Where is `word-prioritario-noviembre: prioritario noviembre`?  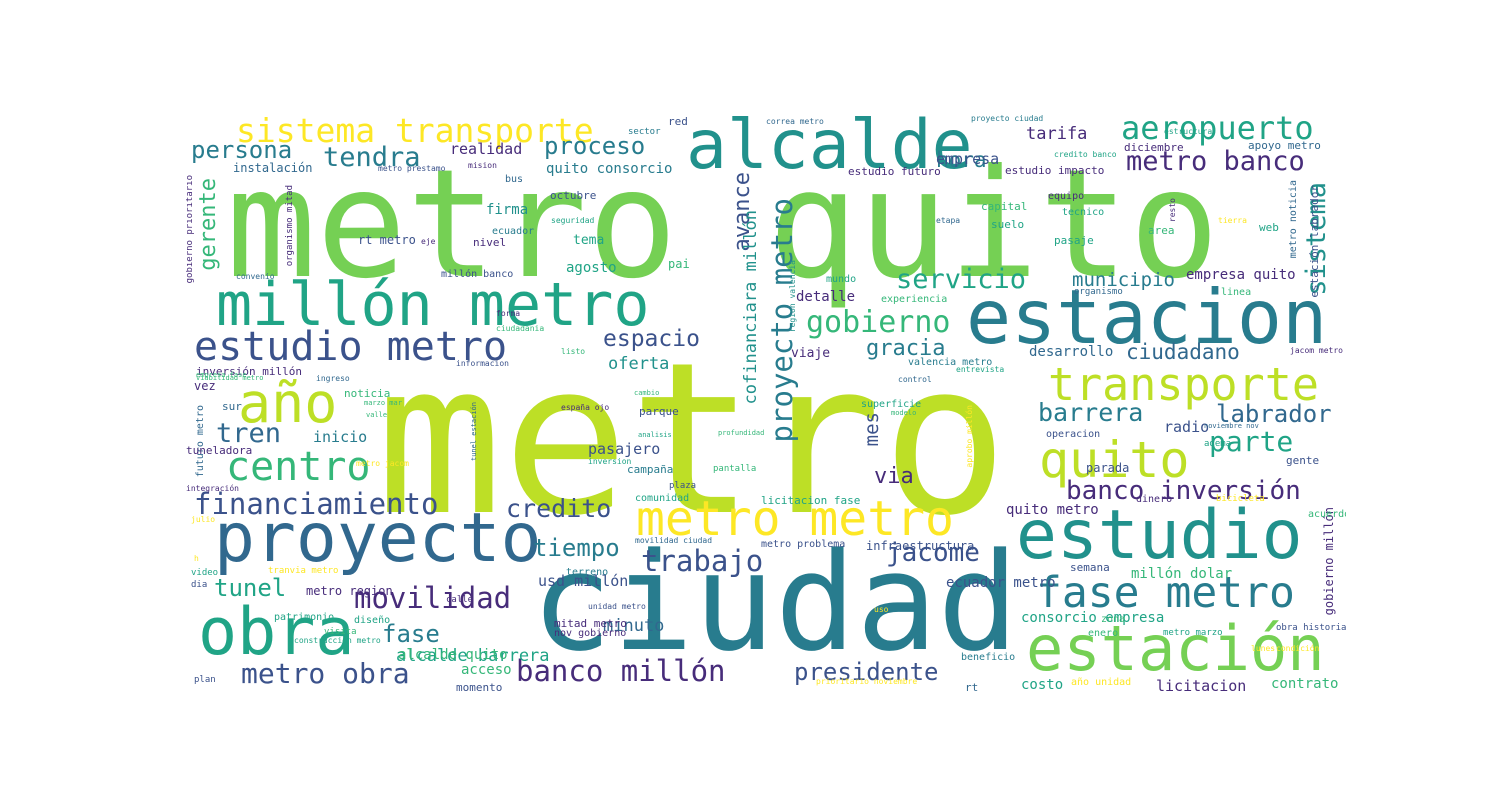
word-prioritario-noviembre: prioritario noviembre is located at coordinates (867, 681).